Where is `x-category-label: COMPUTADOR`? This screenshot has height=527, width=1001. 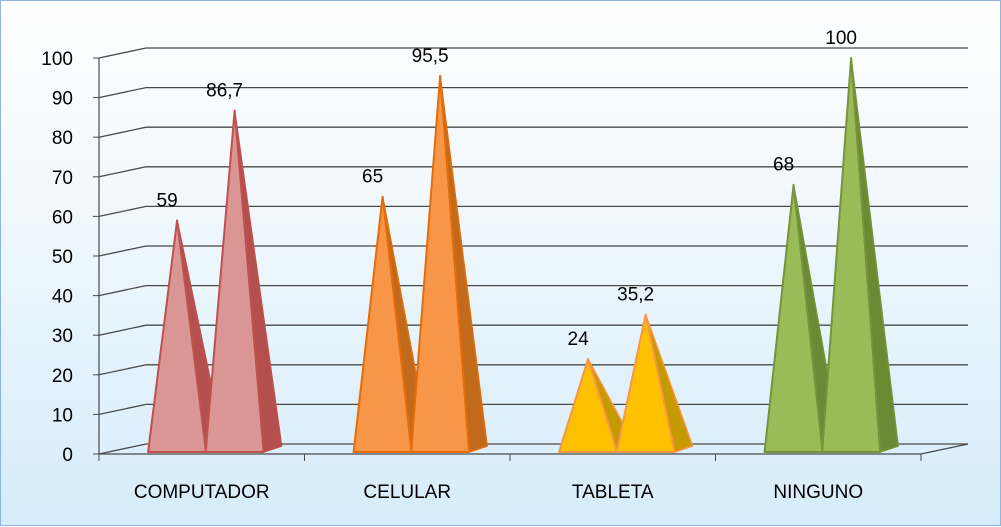
x-category-label: COMPUTADOR is located at coordinates (202, 492).